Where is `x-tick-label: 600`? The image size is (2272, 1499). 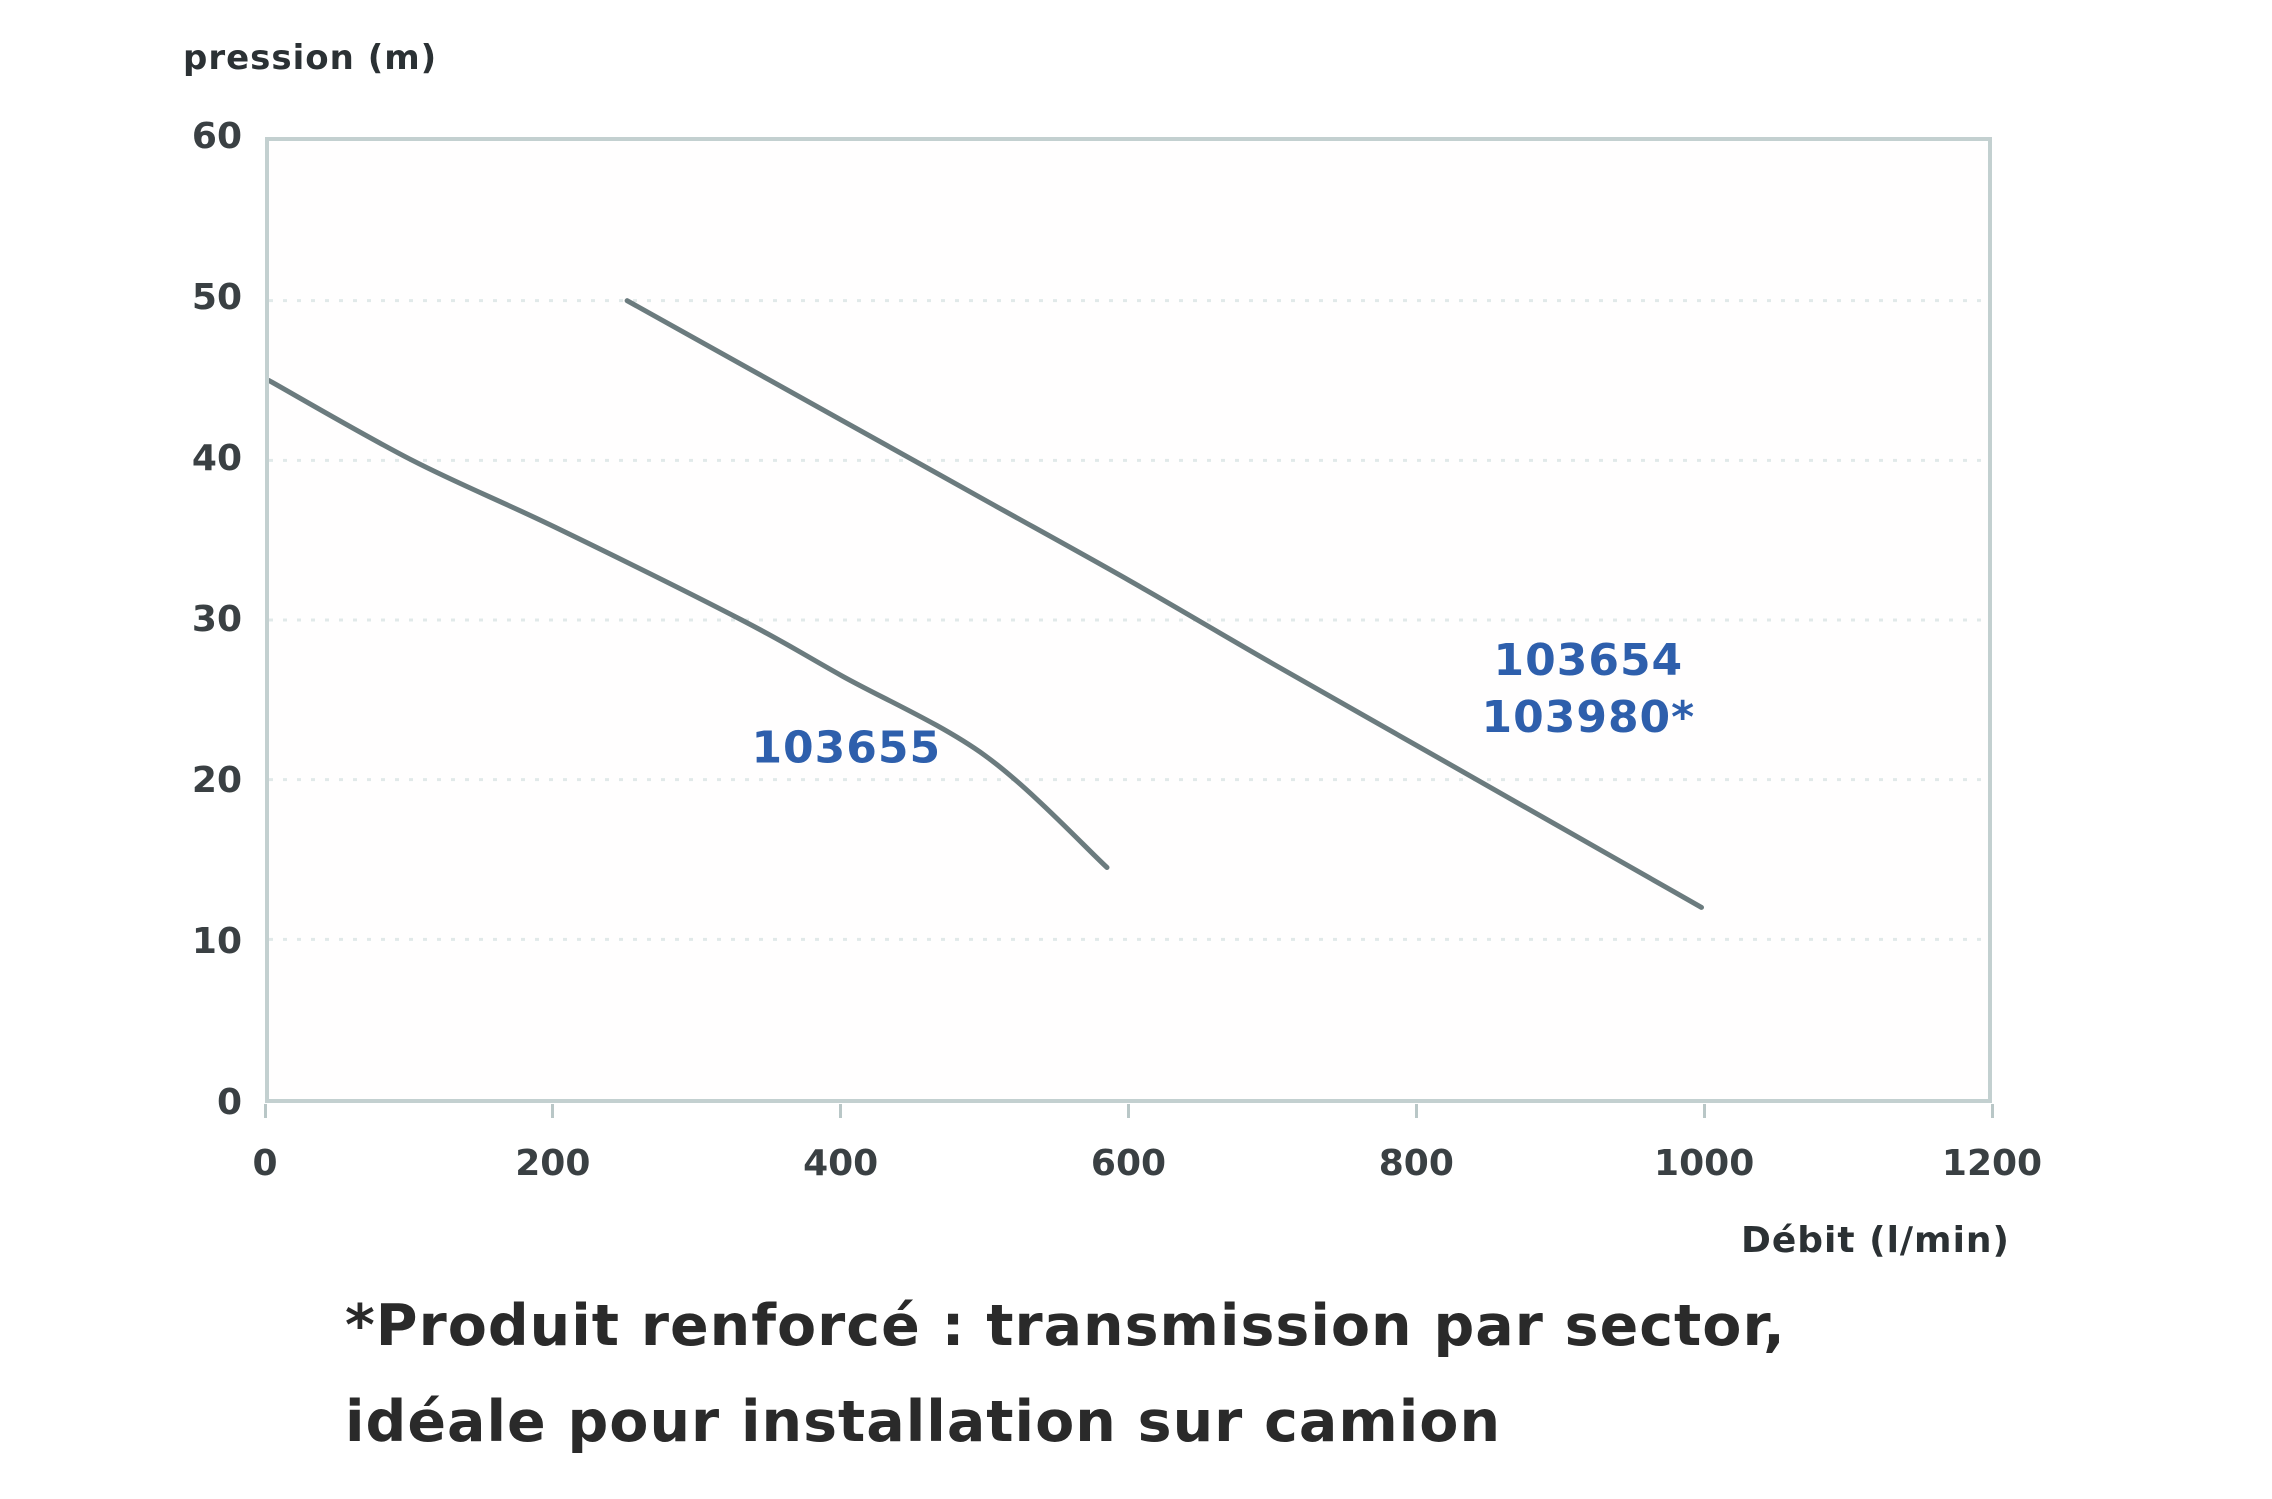
x-tick-label: 600 is located at coordinates (1128, 1163).